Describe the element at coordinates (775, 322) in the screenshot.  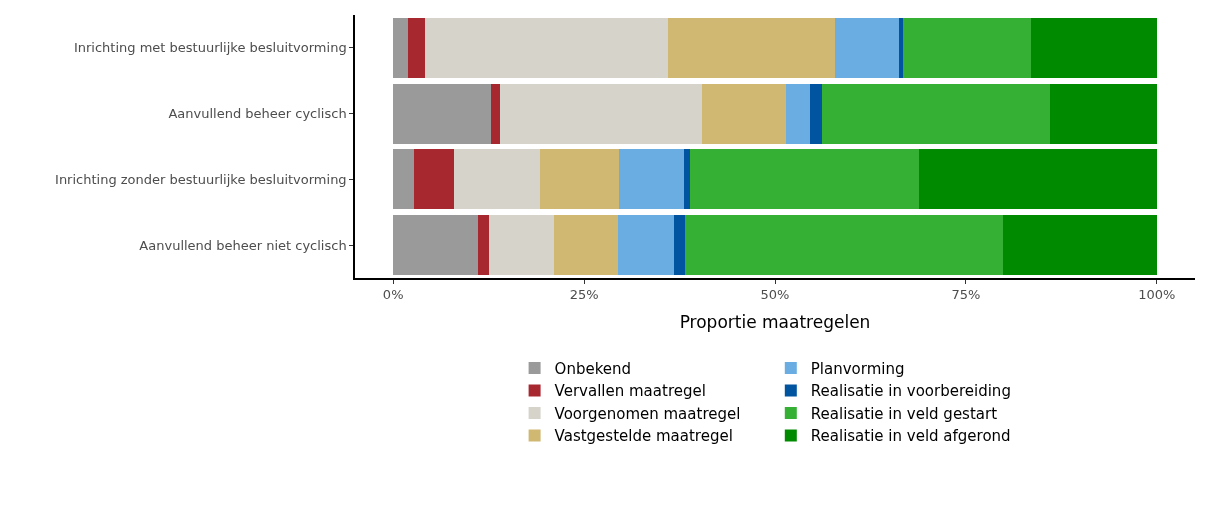
I see `x-axis-title: Proportie maatregelen` at that location.